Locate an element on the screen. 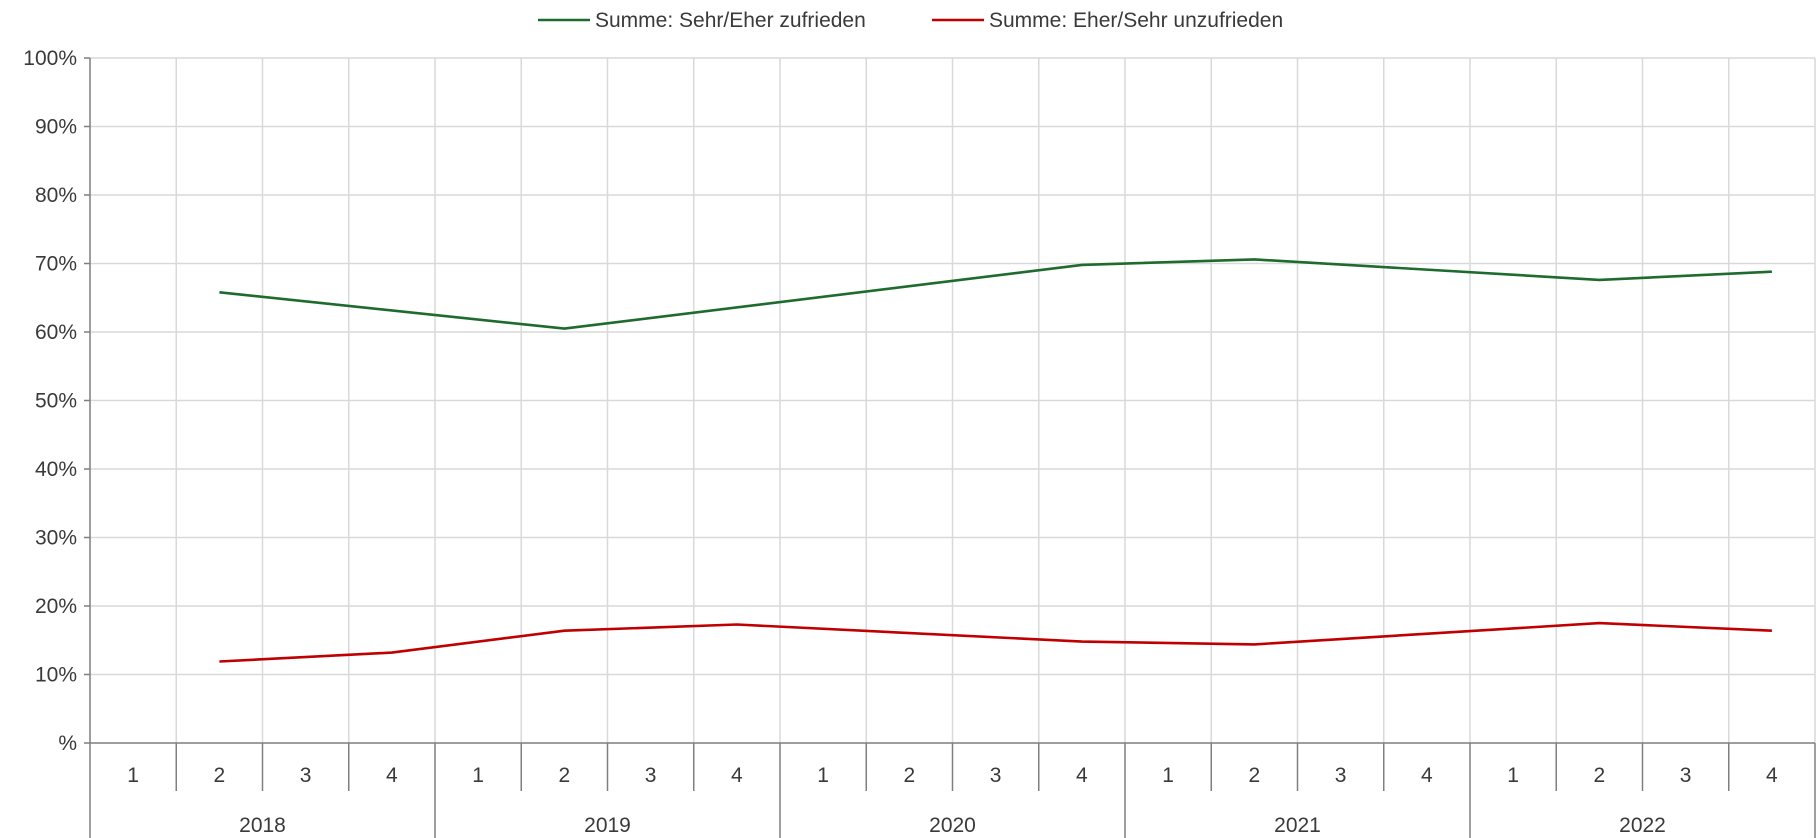 This screenshot has width=1819, height=838. year-label: 2021 is located at coordinates (1297, 825).